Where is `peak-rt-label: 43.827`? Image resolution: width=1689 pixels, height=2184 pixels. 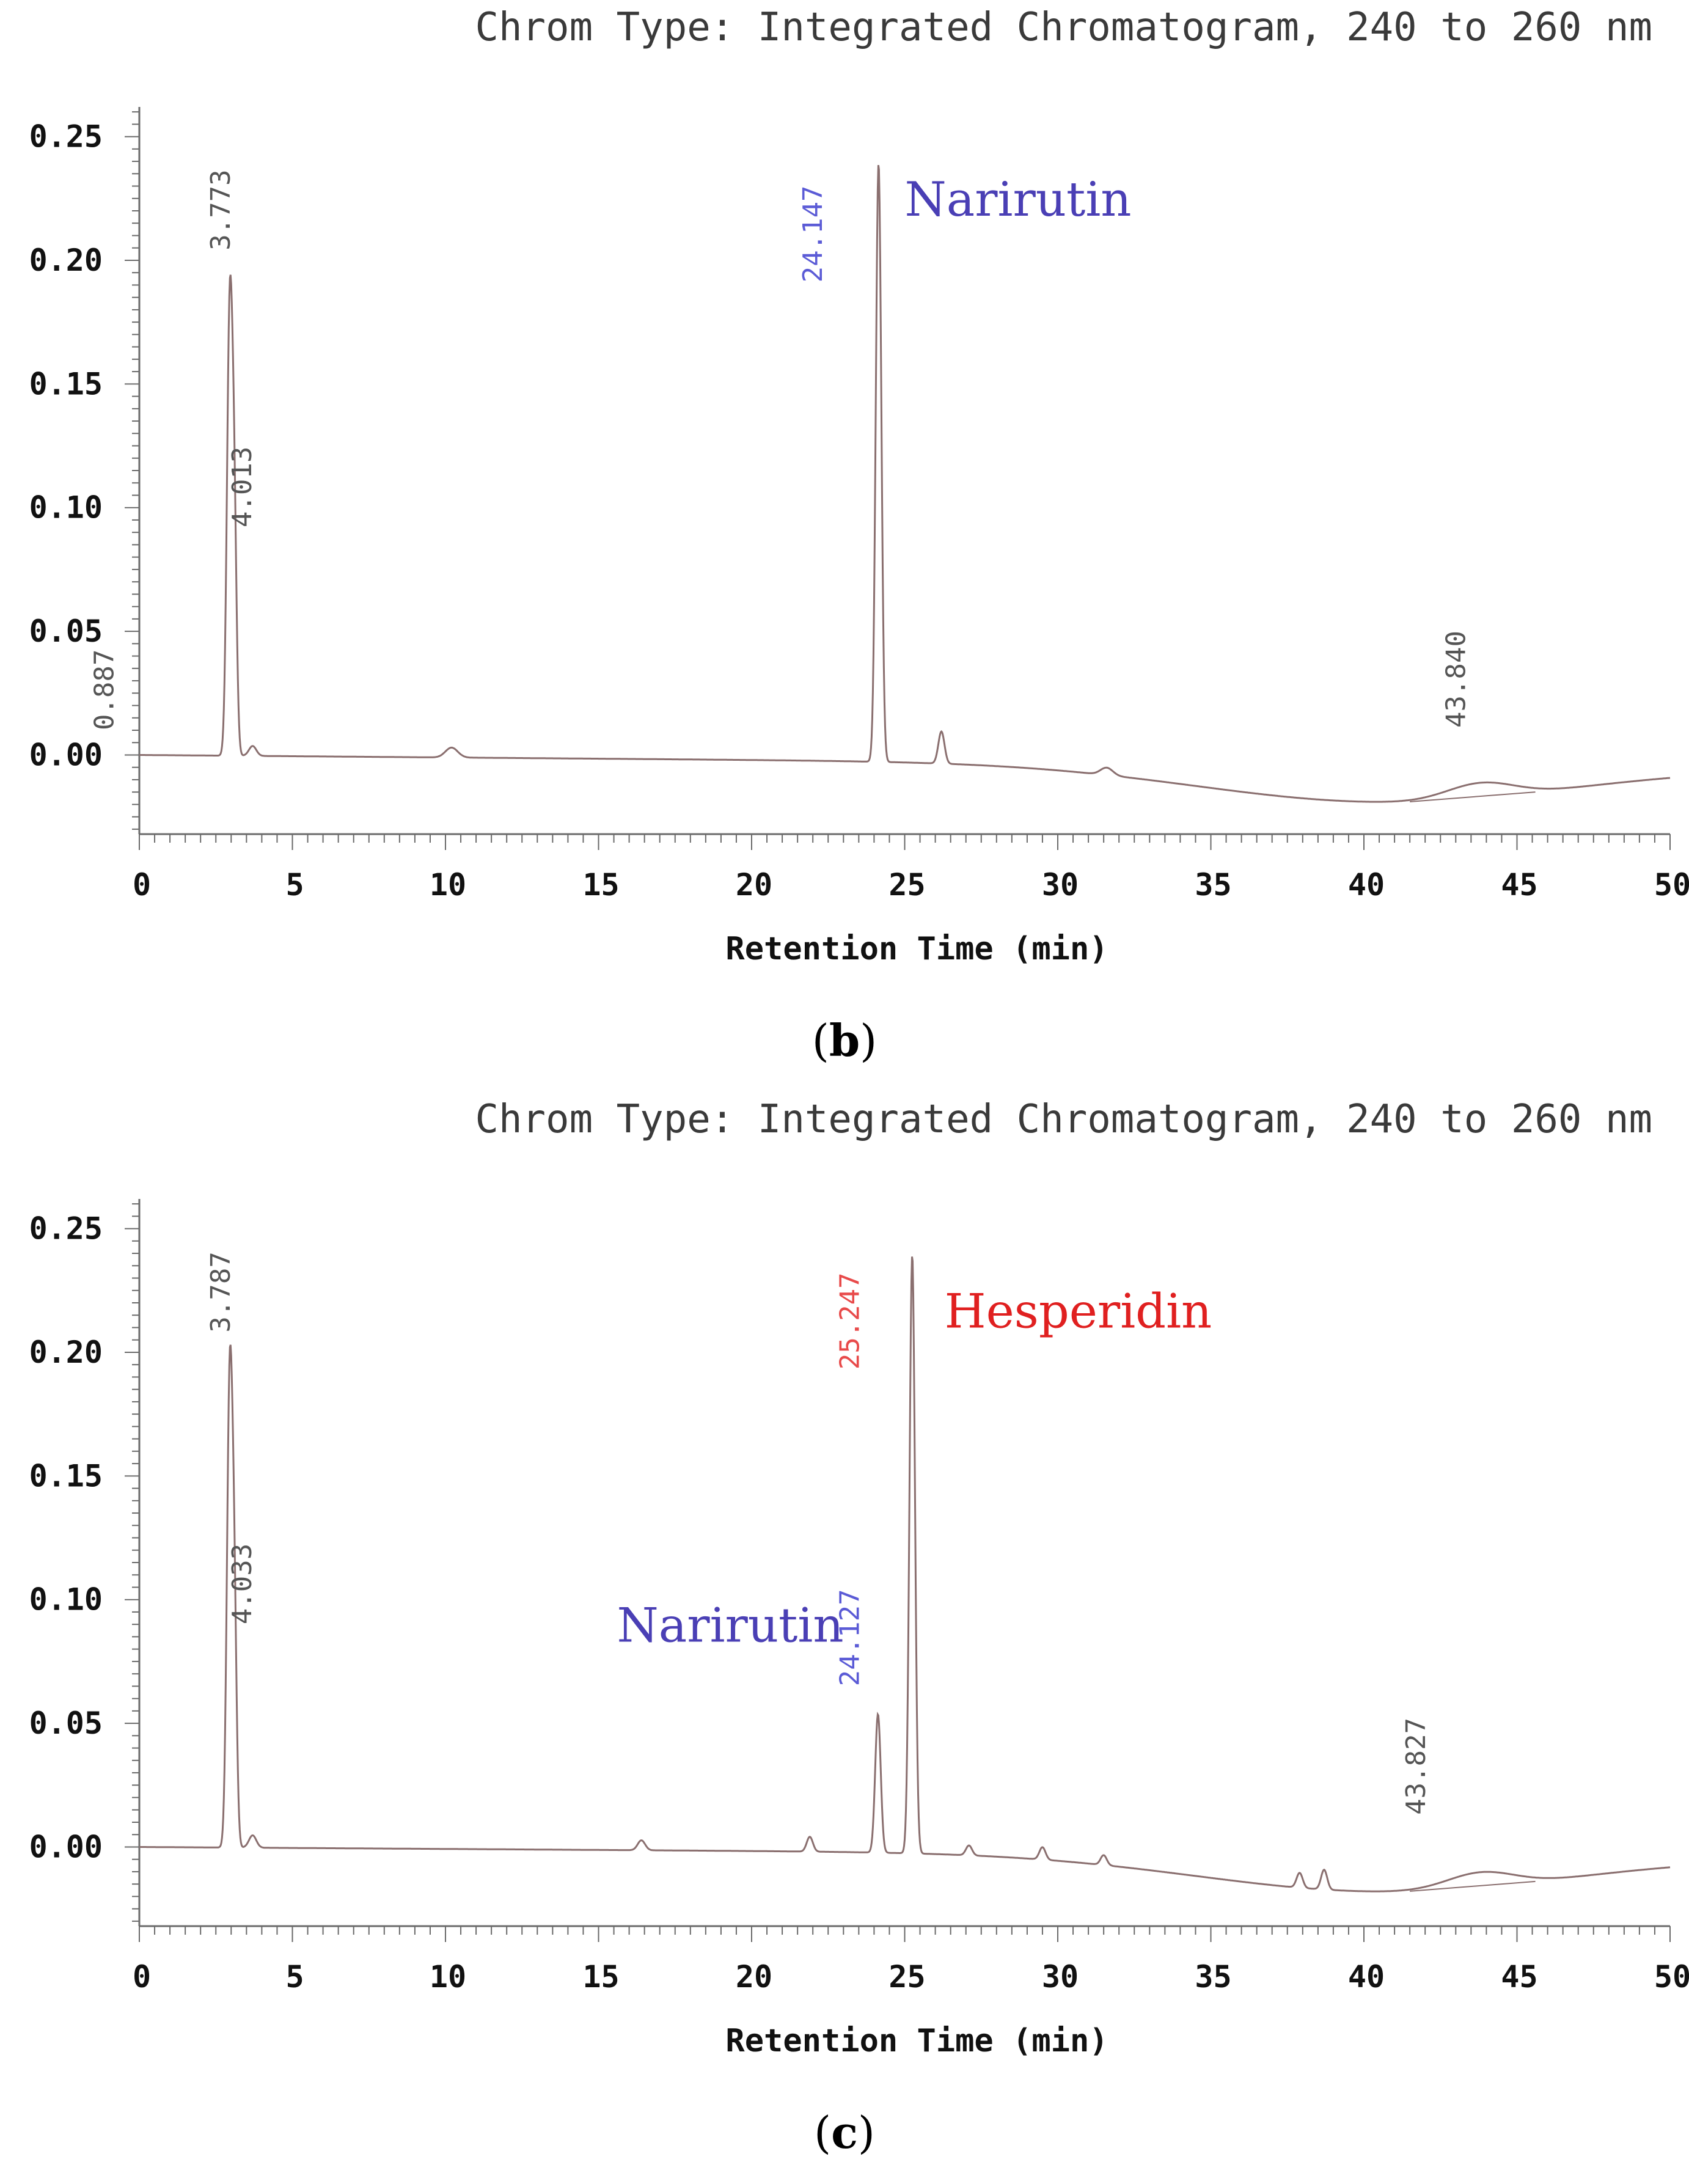 peak-rt-label: 43.827 is located at coordinates (1416, 1766).